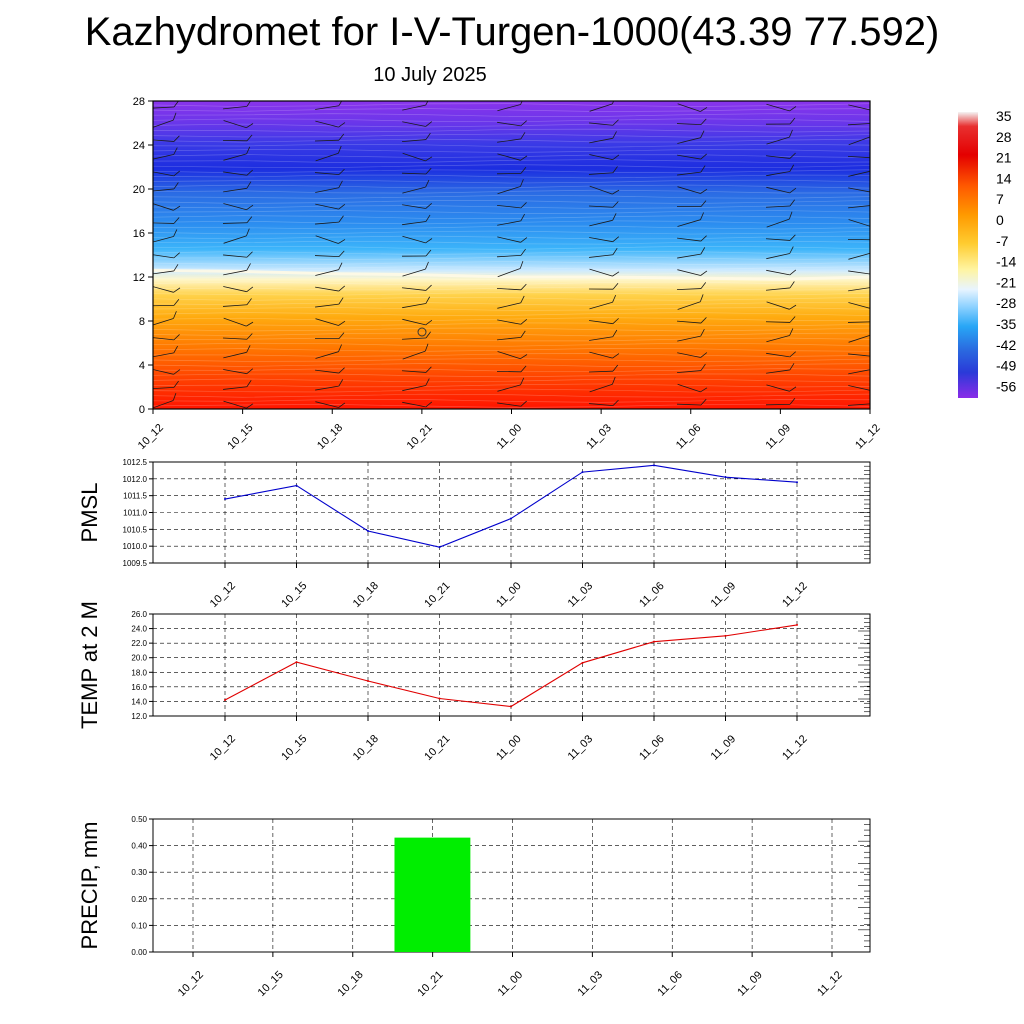  What do you see at coordinates (1006, 345) in the screenshot?
I see `colorbar-label: -42` at bounding box center [1006, 345].